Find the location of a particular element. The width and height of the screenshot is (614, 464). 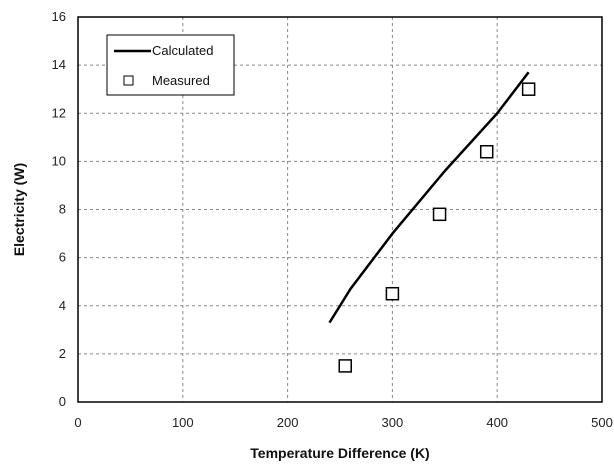

y-tick-labels: 0 2 4 6 8 10 12 14 16 is located at coordinates (59, 209).